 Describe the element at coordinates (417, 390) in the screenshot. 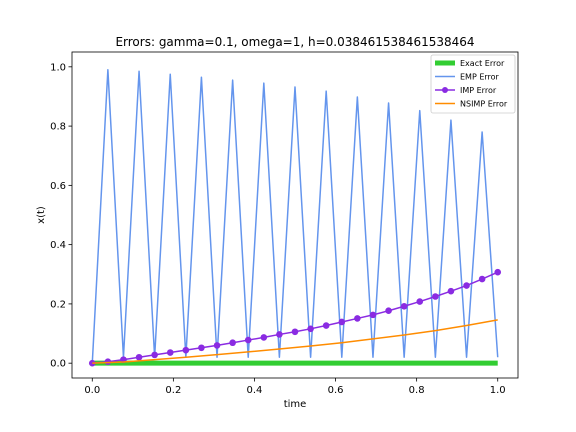

I see `x-tick-label: 0.8` at that location.